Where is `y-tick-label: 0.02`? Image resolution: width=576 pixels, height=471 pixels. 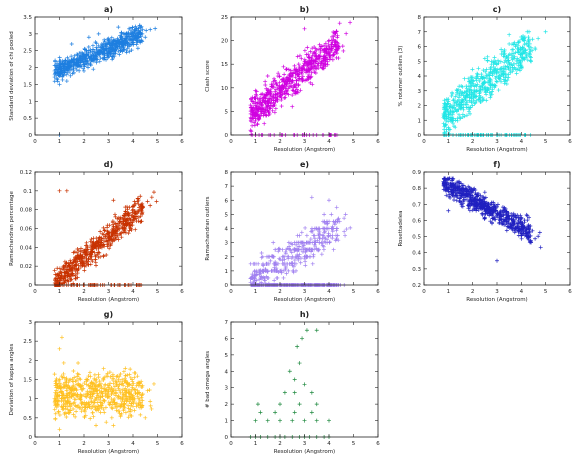
y-tick-label: 0.02 is located at coordinates (26, 267).